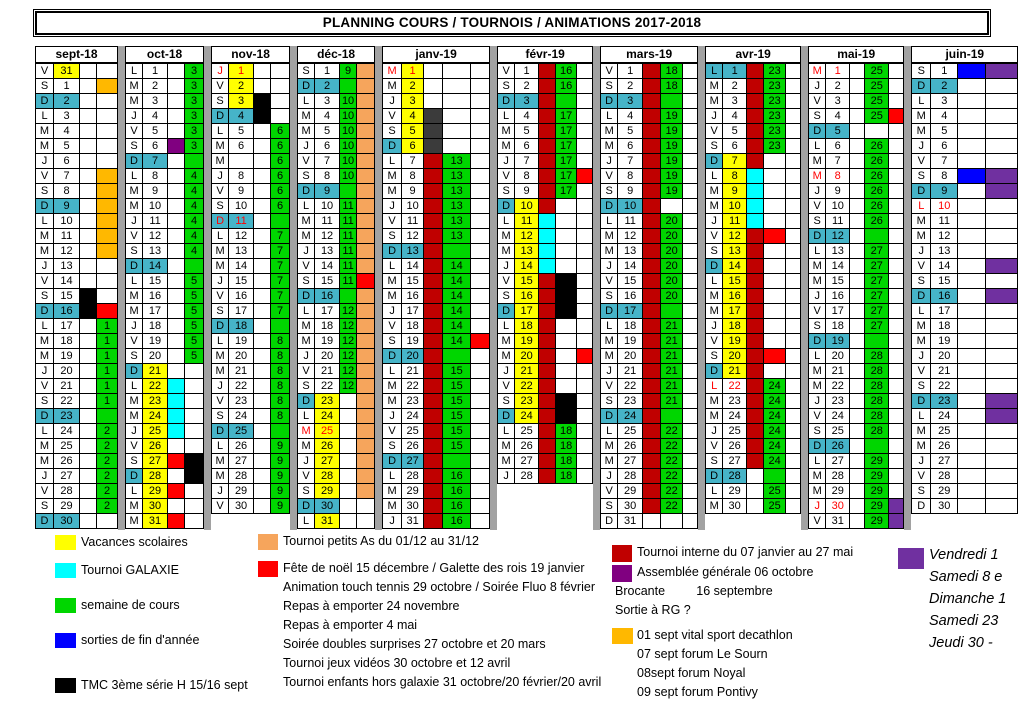  What do you see at coordinates (944, 386) in the screenshot?
I see `day-number-cell: 22` at bounding box center [944, 386].